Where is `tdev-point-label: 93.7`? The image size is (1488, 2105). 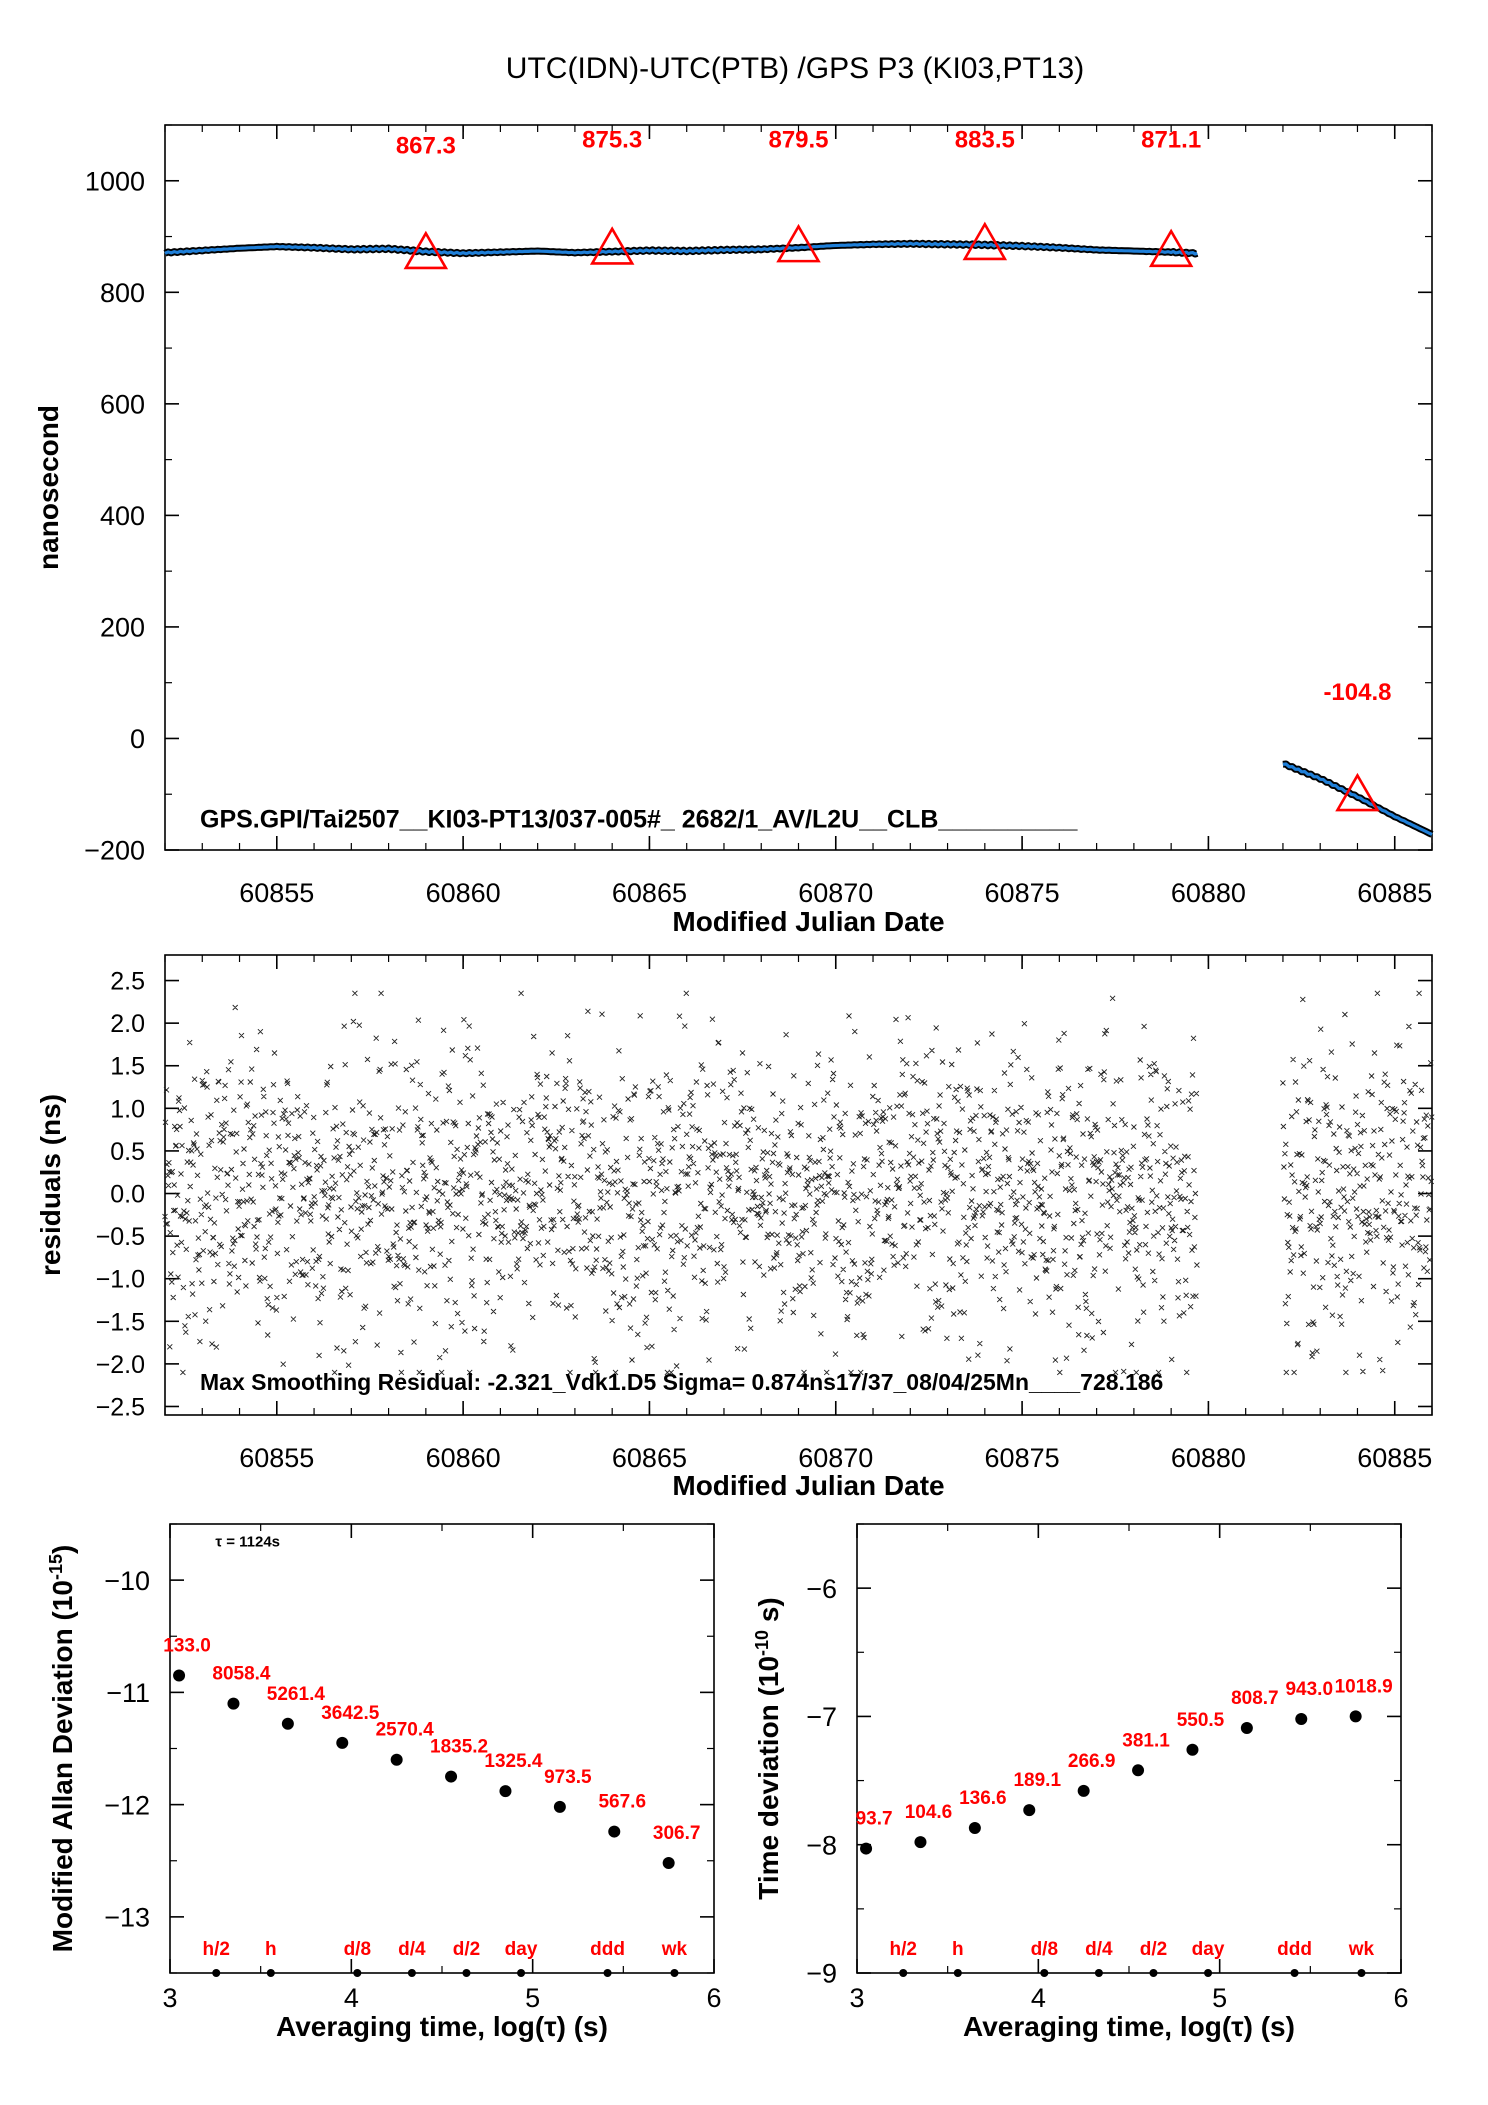
tdev-point-label: 93.7 is located at coordinates (874, 1819).